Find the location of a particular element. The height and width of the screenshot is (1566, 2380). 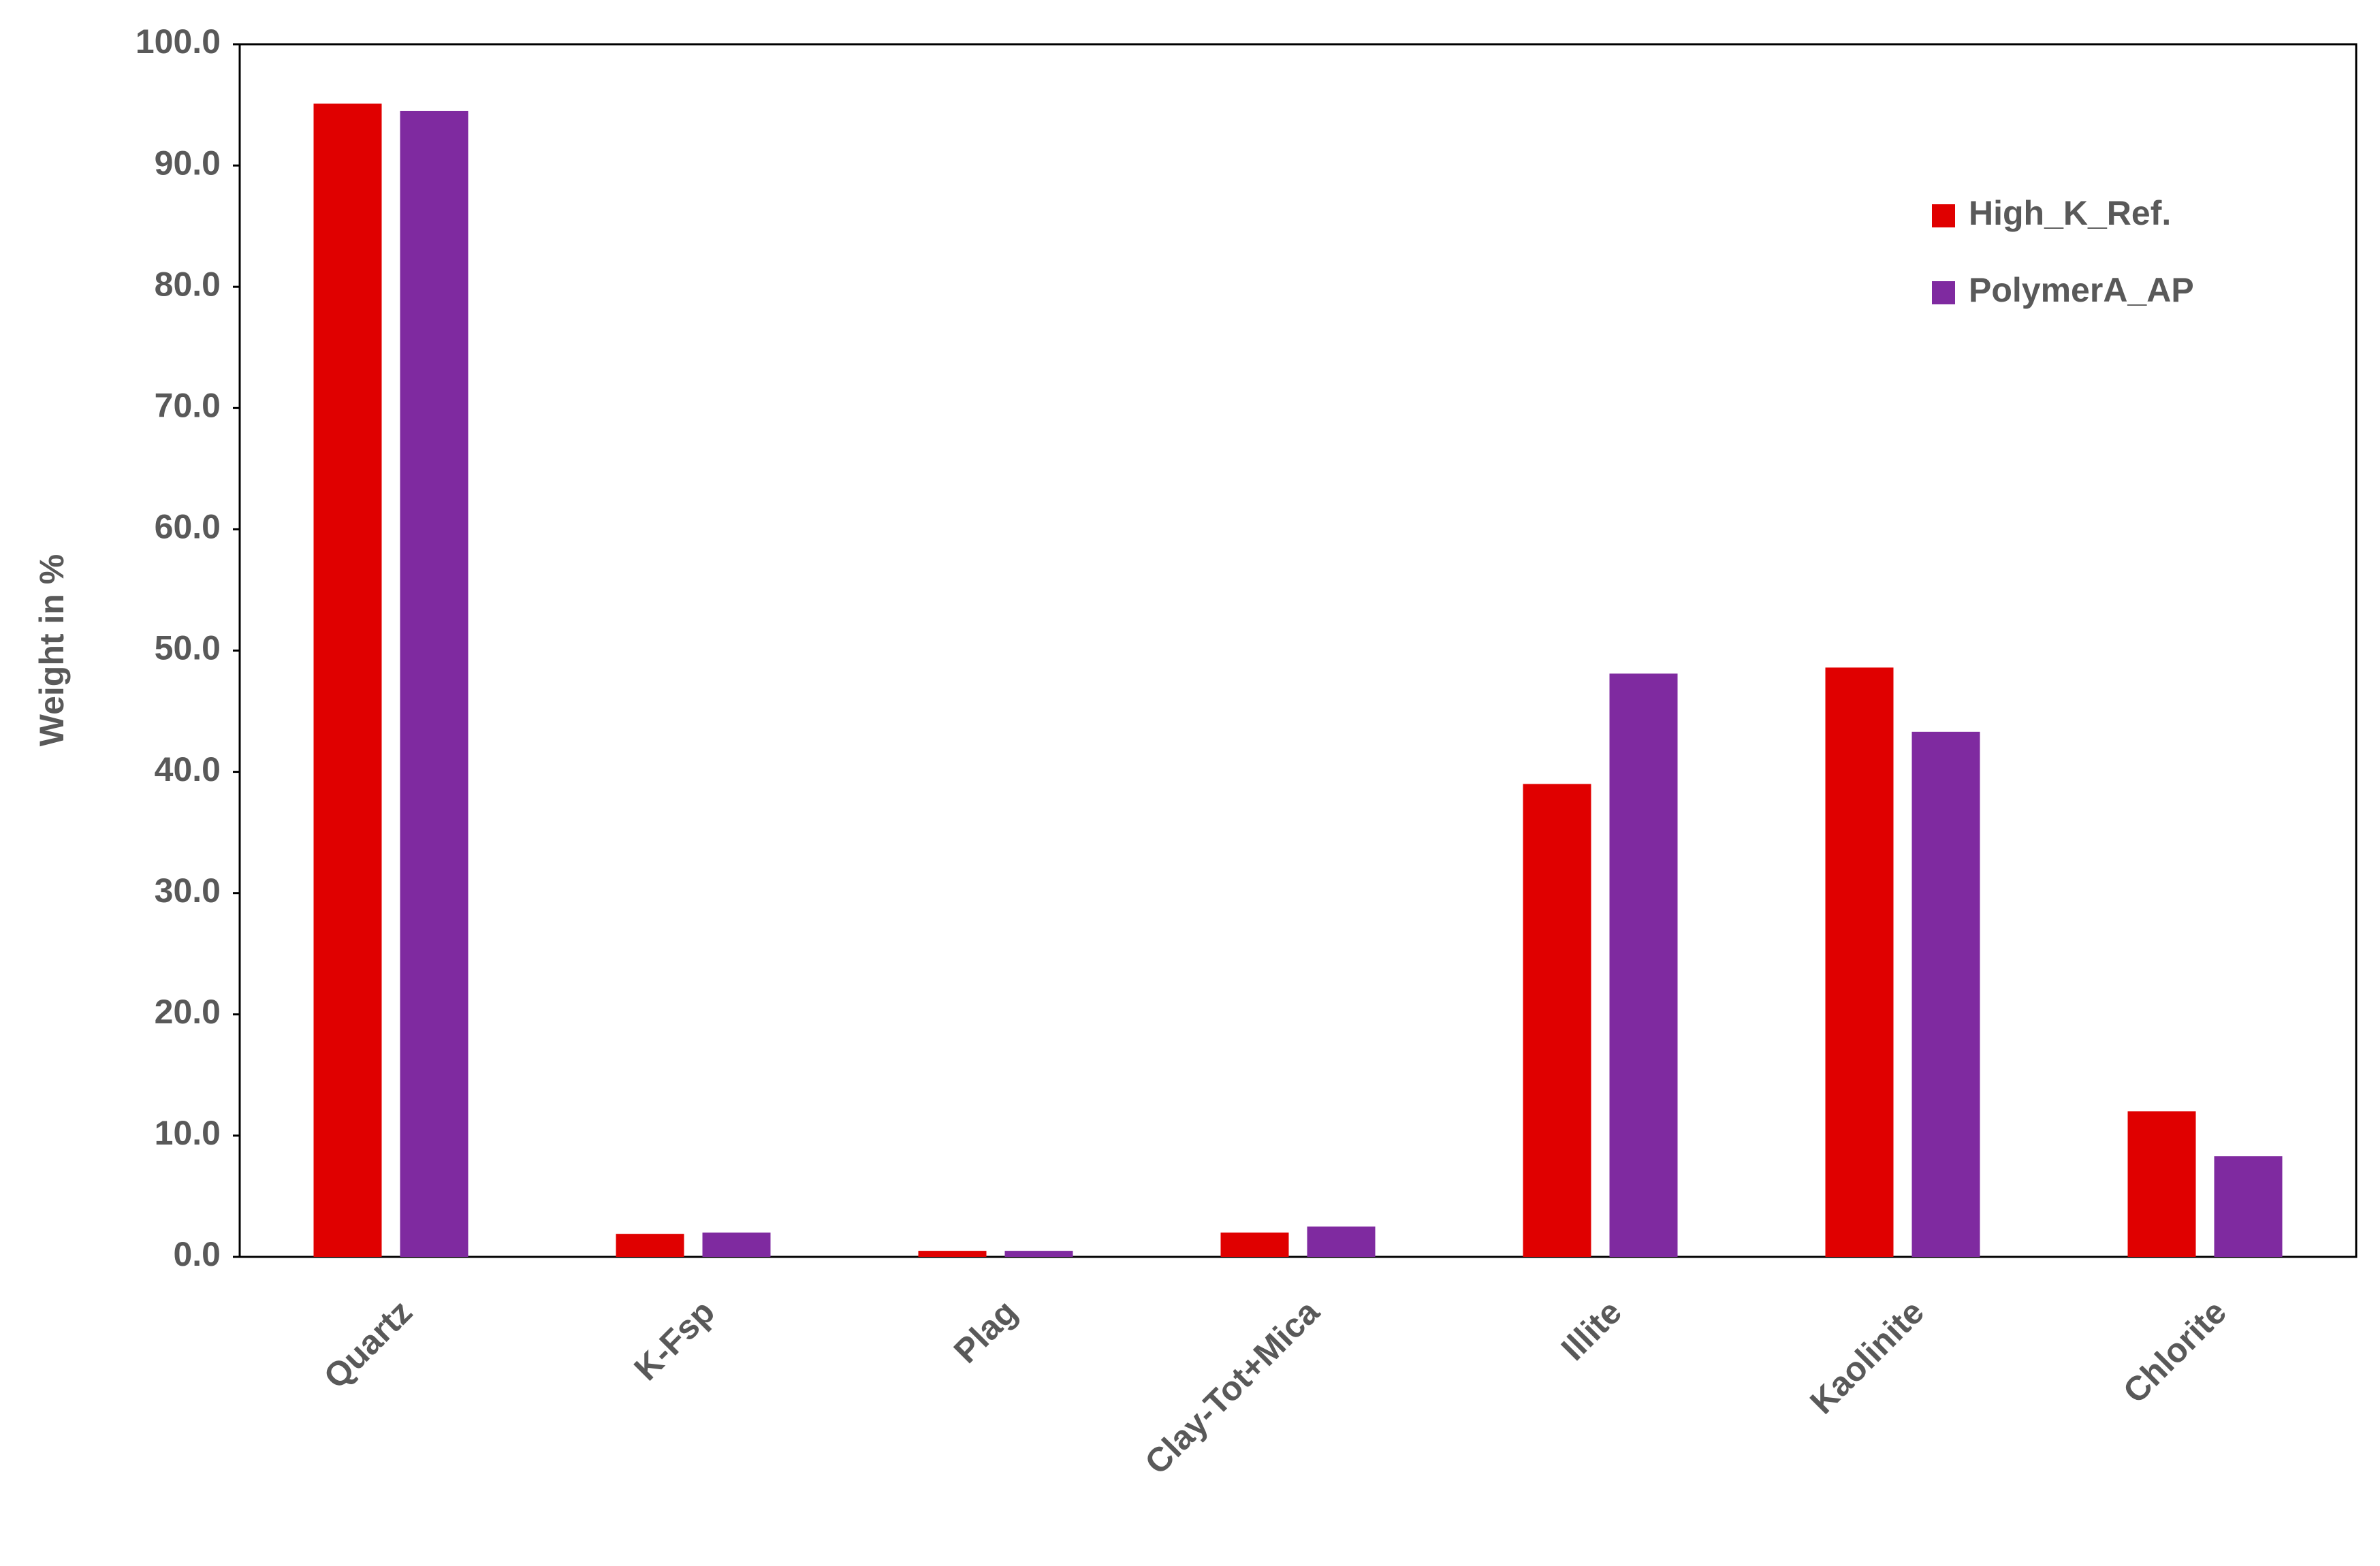

x-tick-label: Illite is located at coordinates (1591, 1330).